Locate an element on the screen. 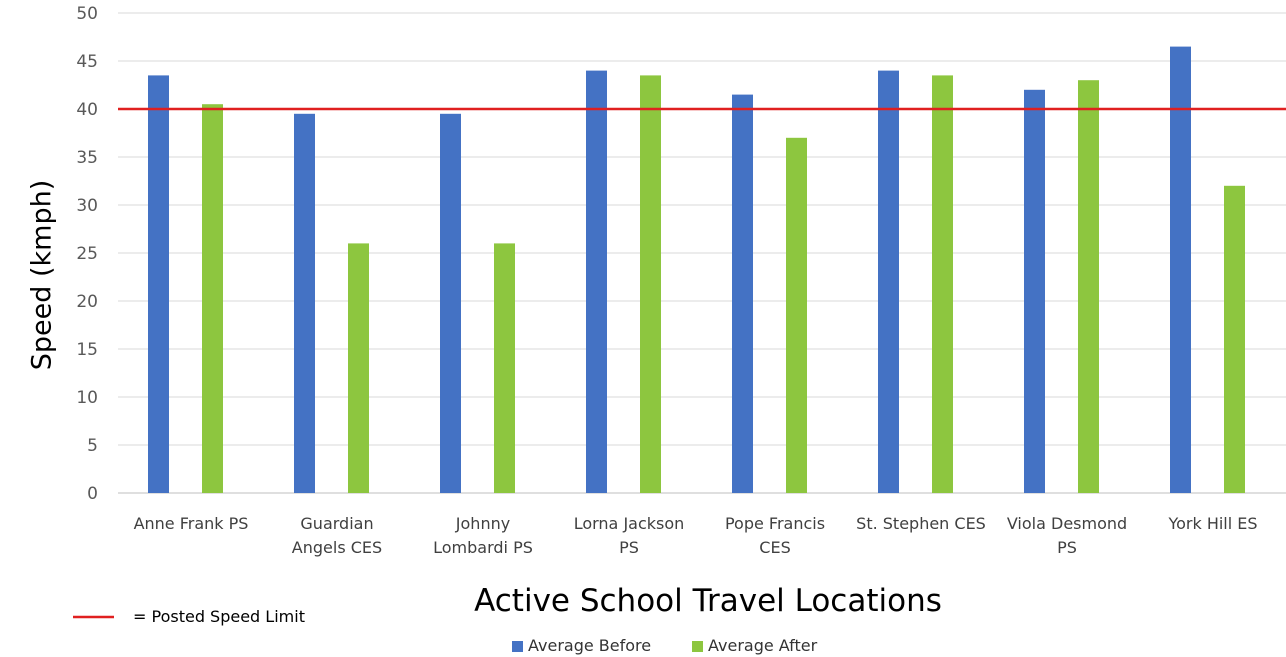  x-tick-label: York Hill ES is located at coordinates (1212, 523).